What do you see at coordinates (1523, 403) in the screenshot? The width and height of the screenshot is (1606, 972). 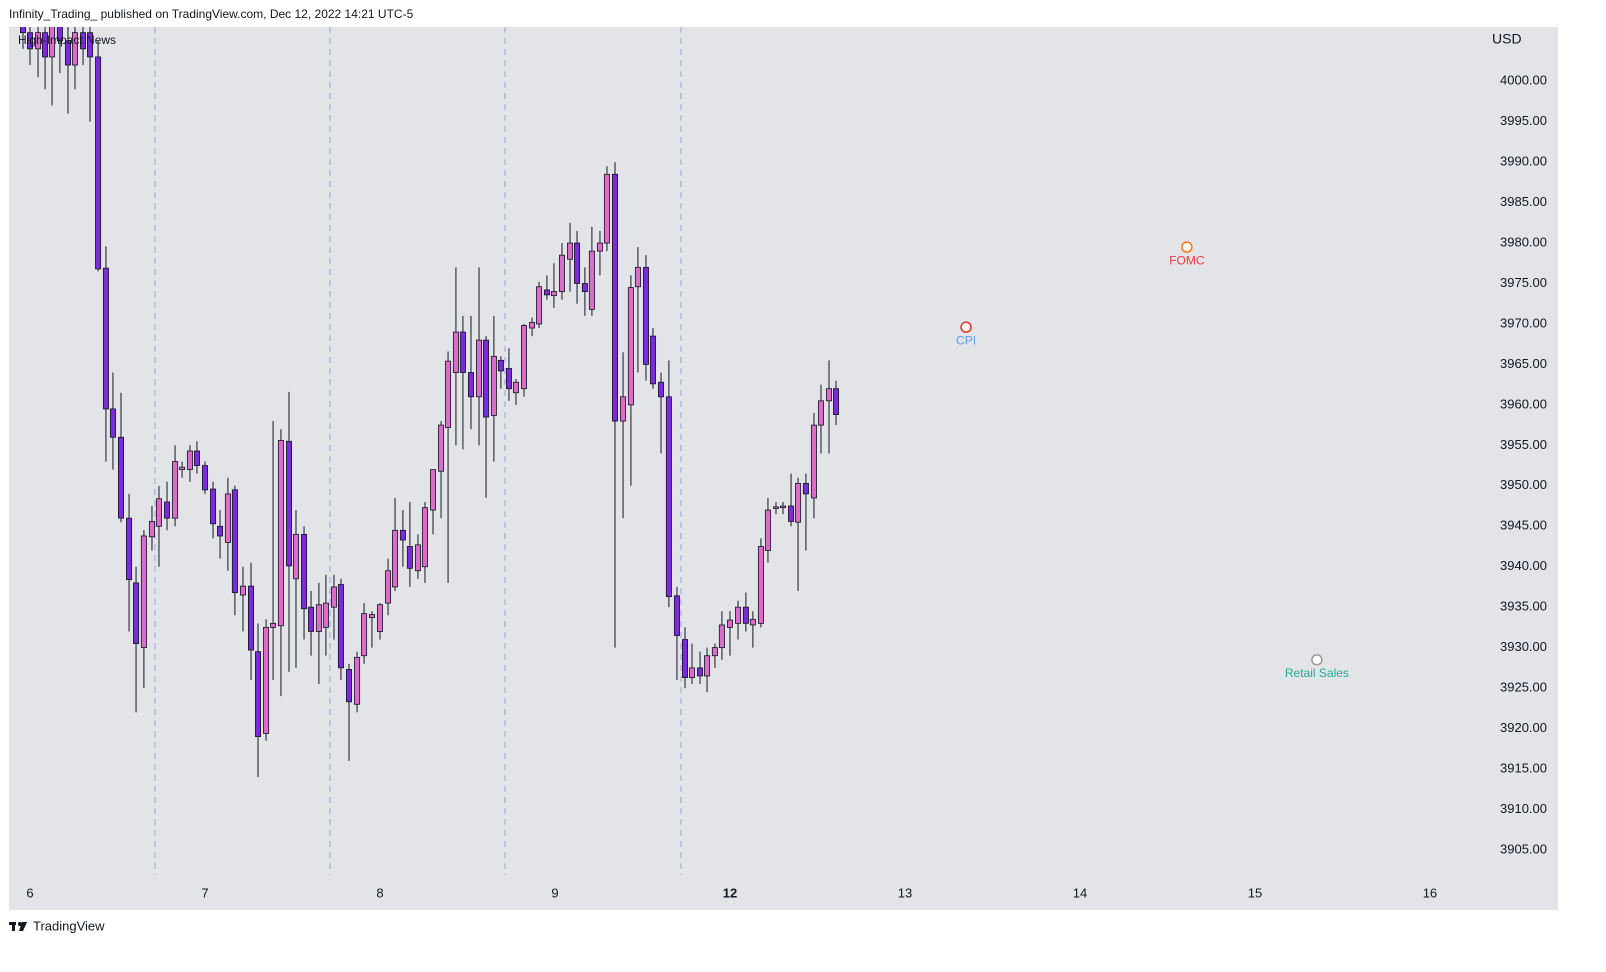 I see `y-tick-label: 3960.00` at bounding box center [1523, 403].